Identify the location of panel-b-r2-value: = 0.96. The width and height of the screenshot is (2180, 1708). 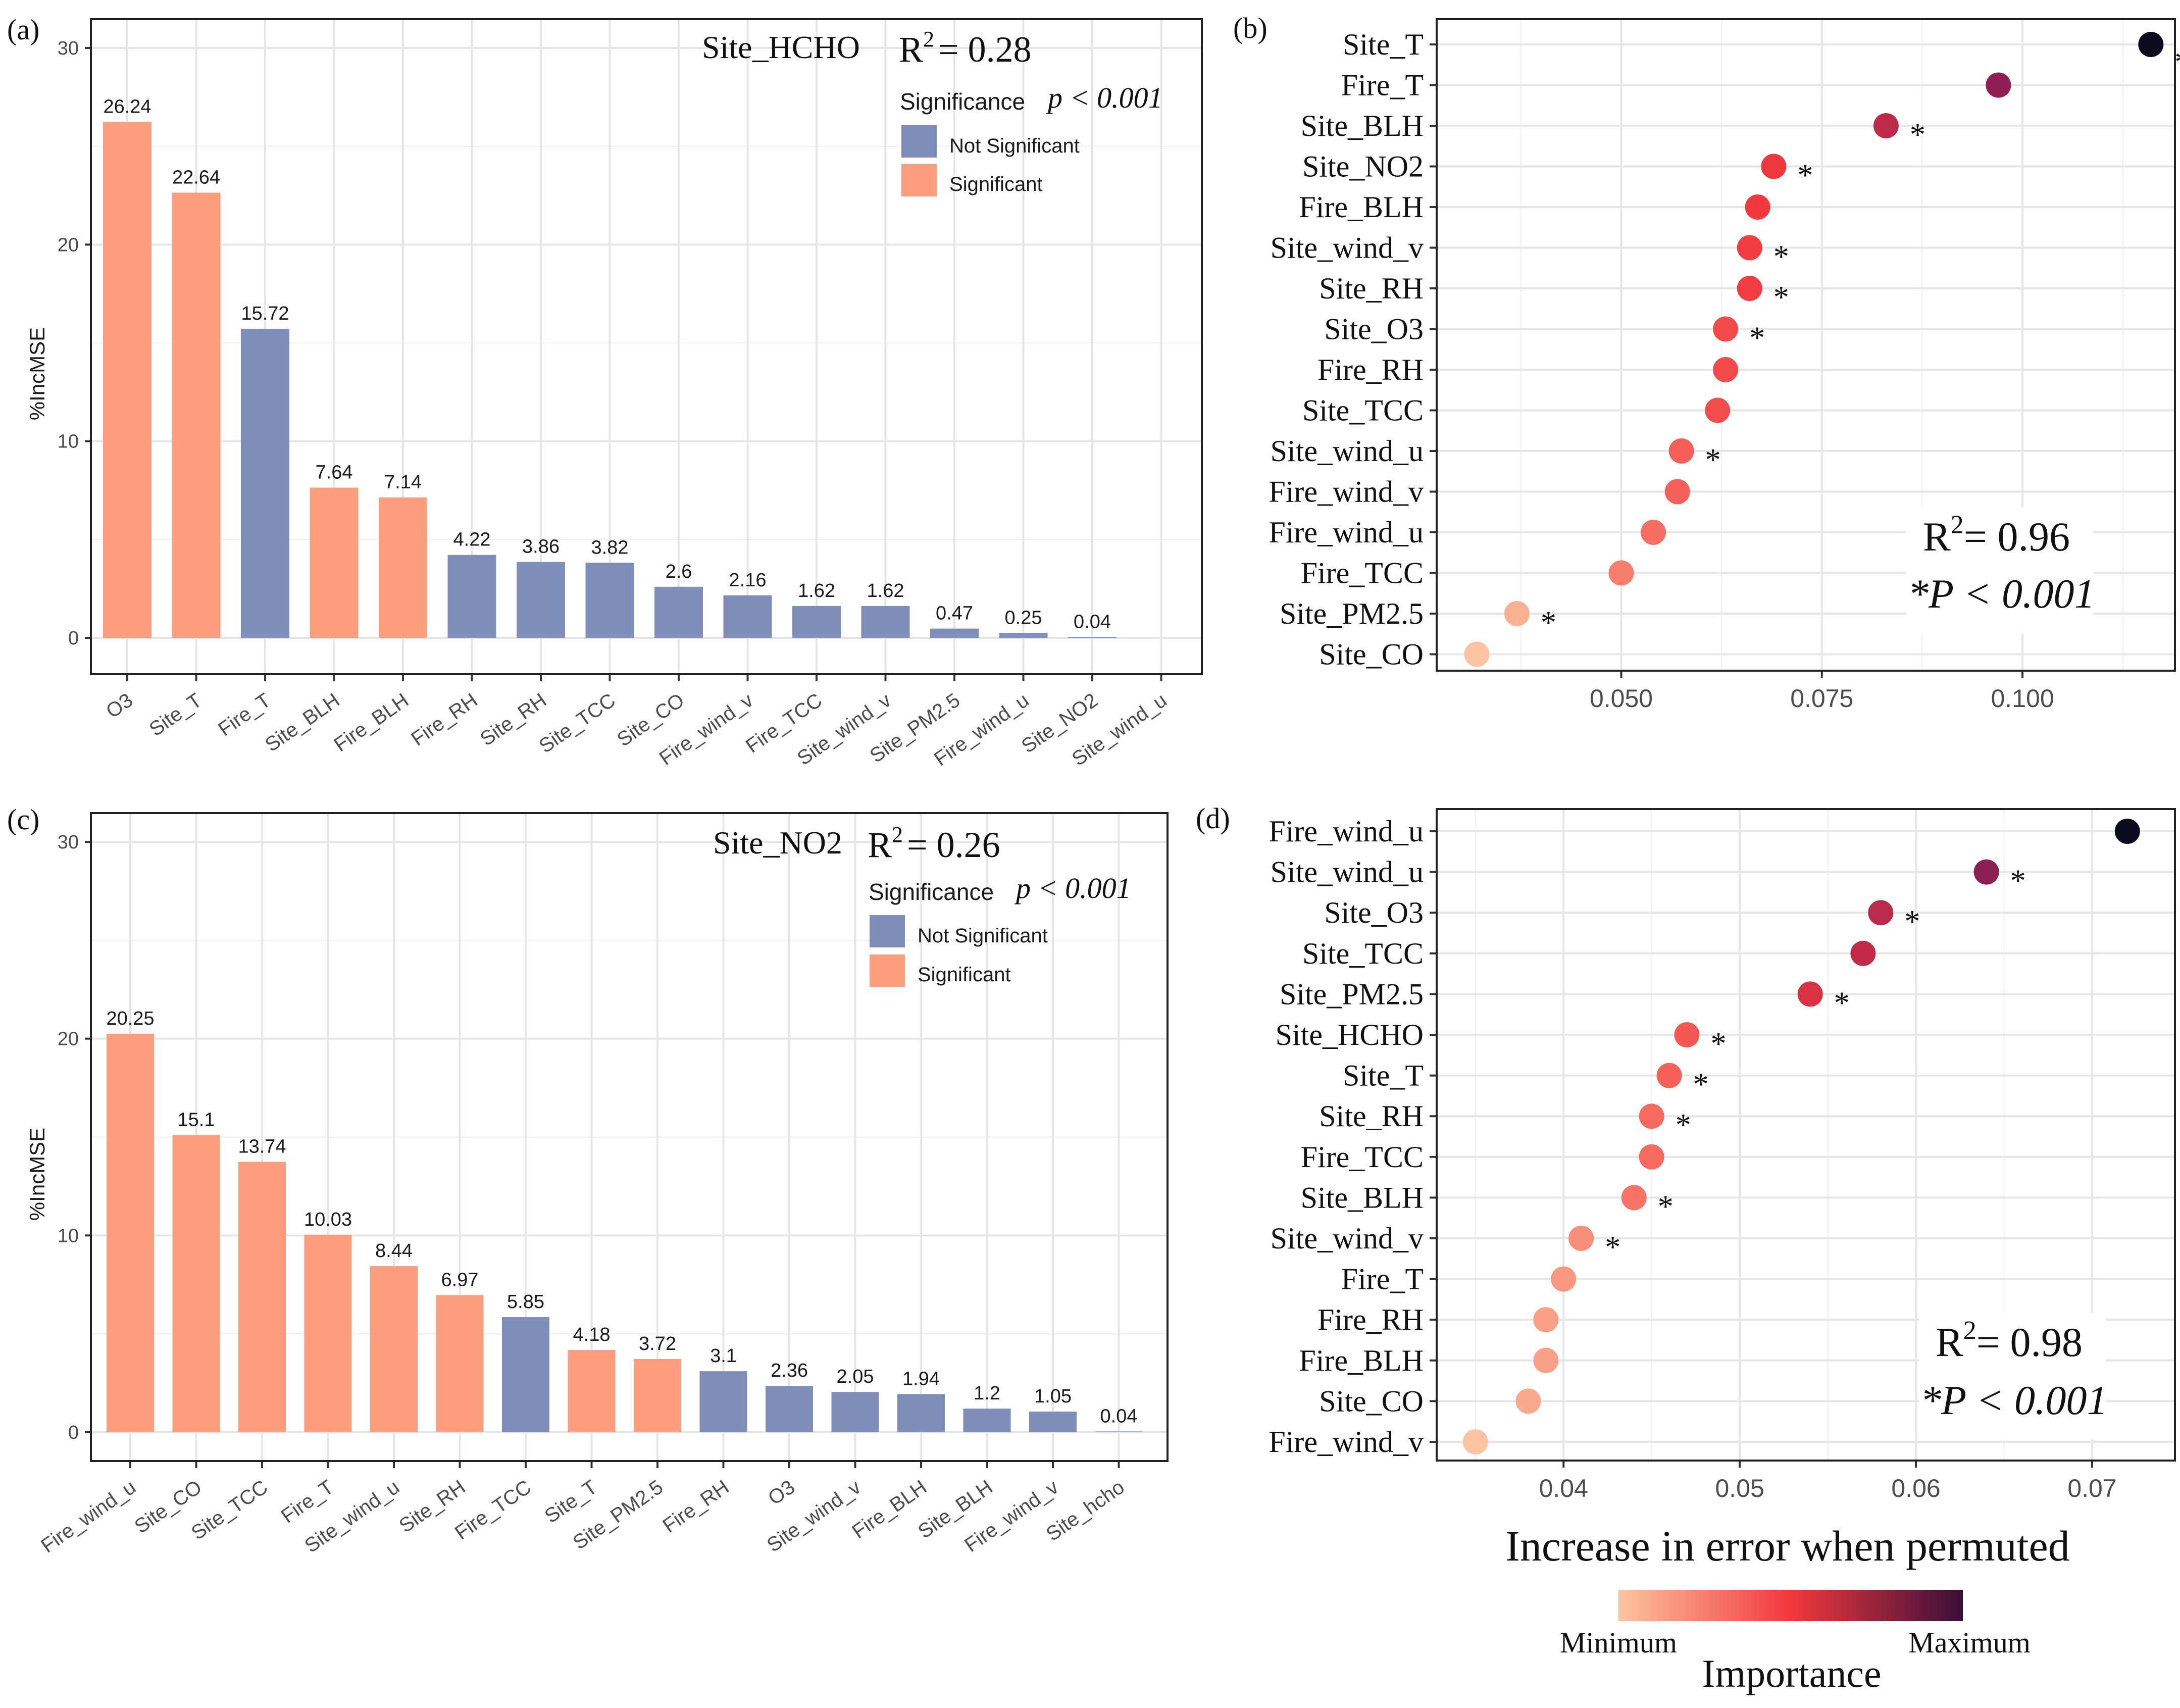
(2017, 537).